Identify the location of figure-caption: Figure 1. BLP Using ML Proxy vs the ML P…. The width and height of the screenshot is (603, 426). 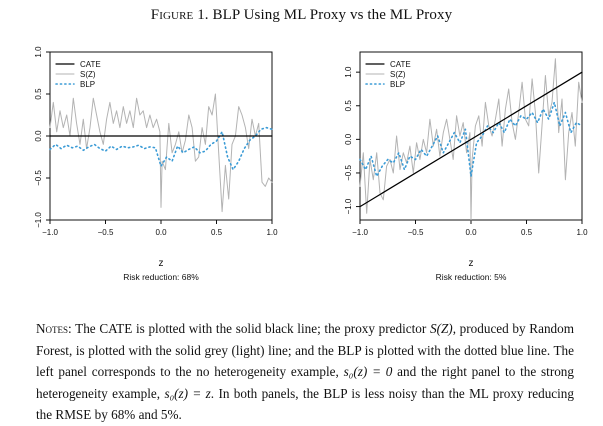
(301, 15).